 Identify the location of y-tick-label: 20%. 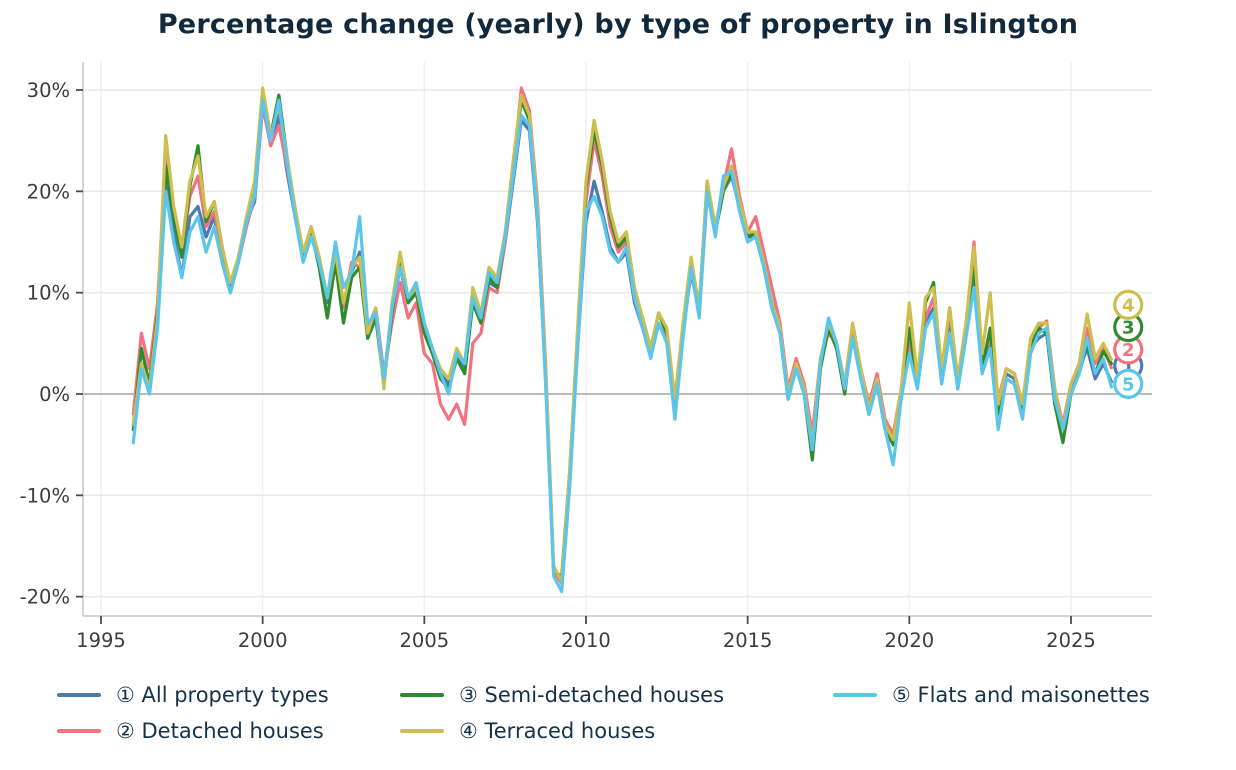
(48, 191).